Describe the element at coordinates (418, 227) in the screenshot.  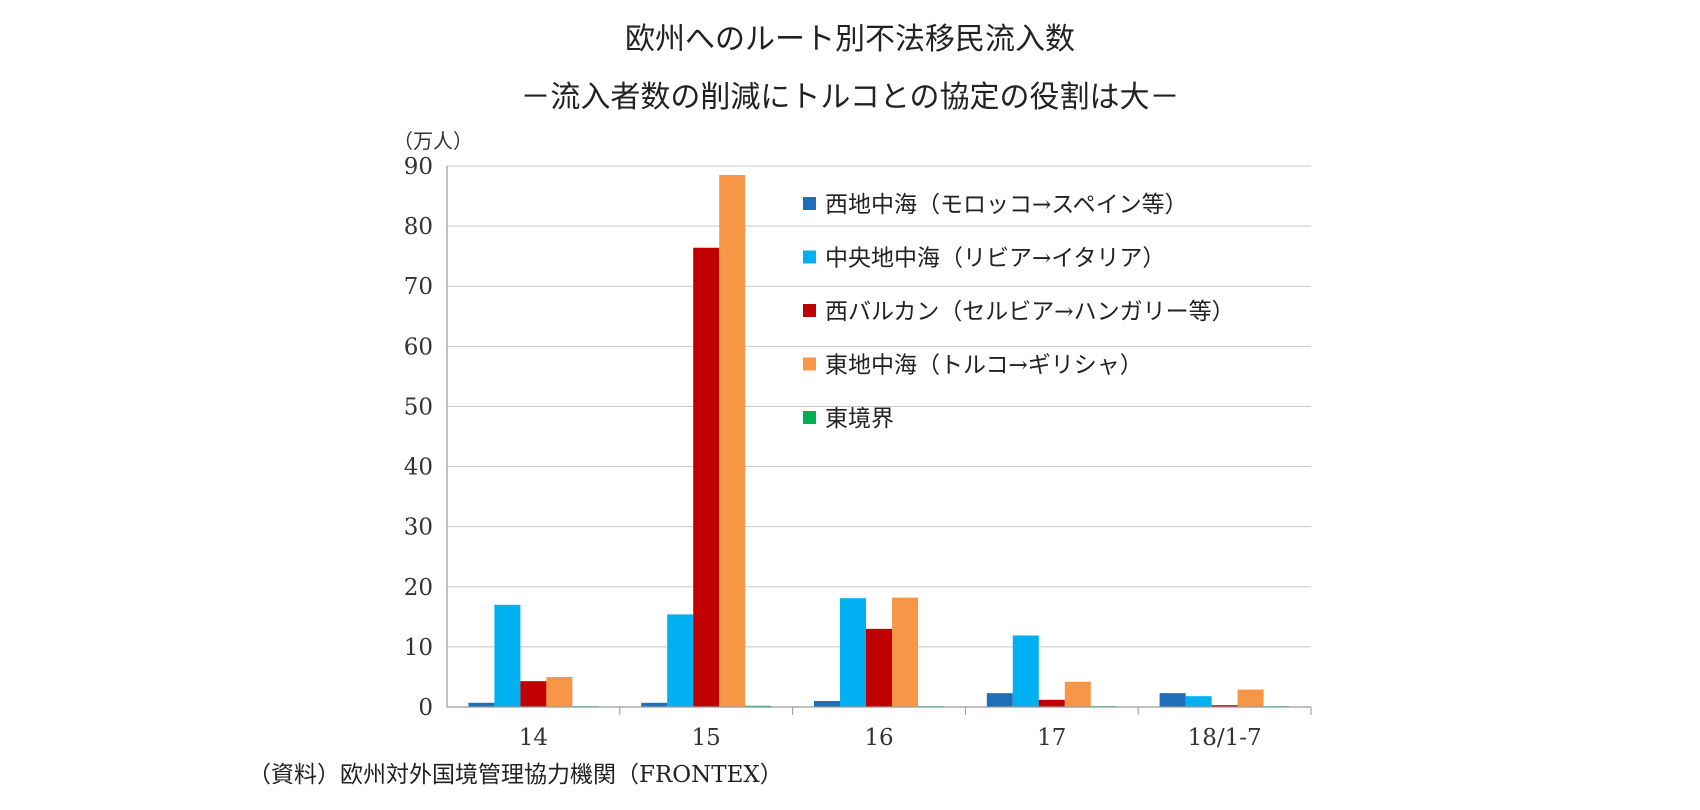
I see `y-tick-label: 80` at that location.